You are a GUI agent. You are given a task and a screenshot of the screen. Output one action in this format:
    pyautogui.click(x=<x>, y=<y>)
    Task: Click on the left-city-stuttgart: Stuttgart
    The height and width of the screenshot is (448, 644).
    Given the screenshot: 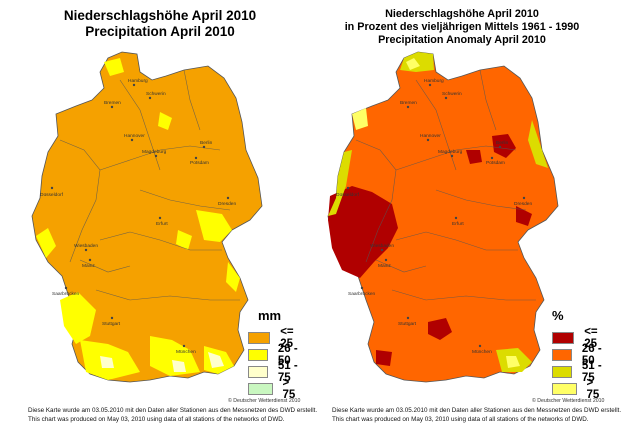 What is the action you would take?
    pyautogui.click(x=111, y=324)
    